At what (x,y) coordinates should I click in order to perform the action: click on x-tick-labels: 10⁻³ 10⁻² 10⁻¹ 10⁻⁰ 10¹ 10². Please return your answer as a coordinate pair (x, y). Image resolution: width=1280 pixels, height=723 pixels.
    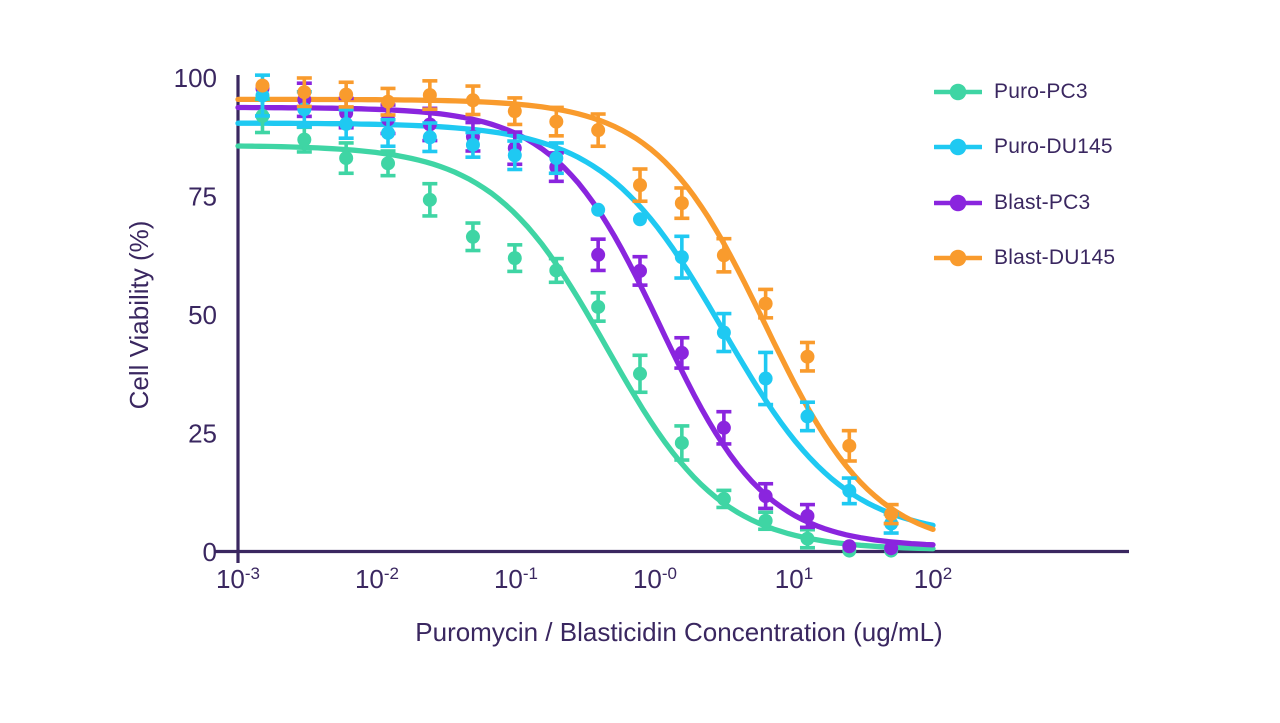
    Looking at the image, I should click on (584, 579).